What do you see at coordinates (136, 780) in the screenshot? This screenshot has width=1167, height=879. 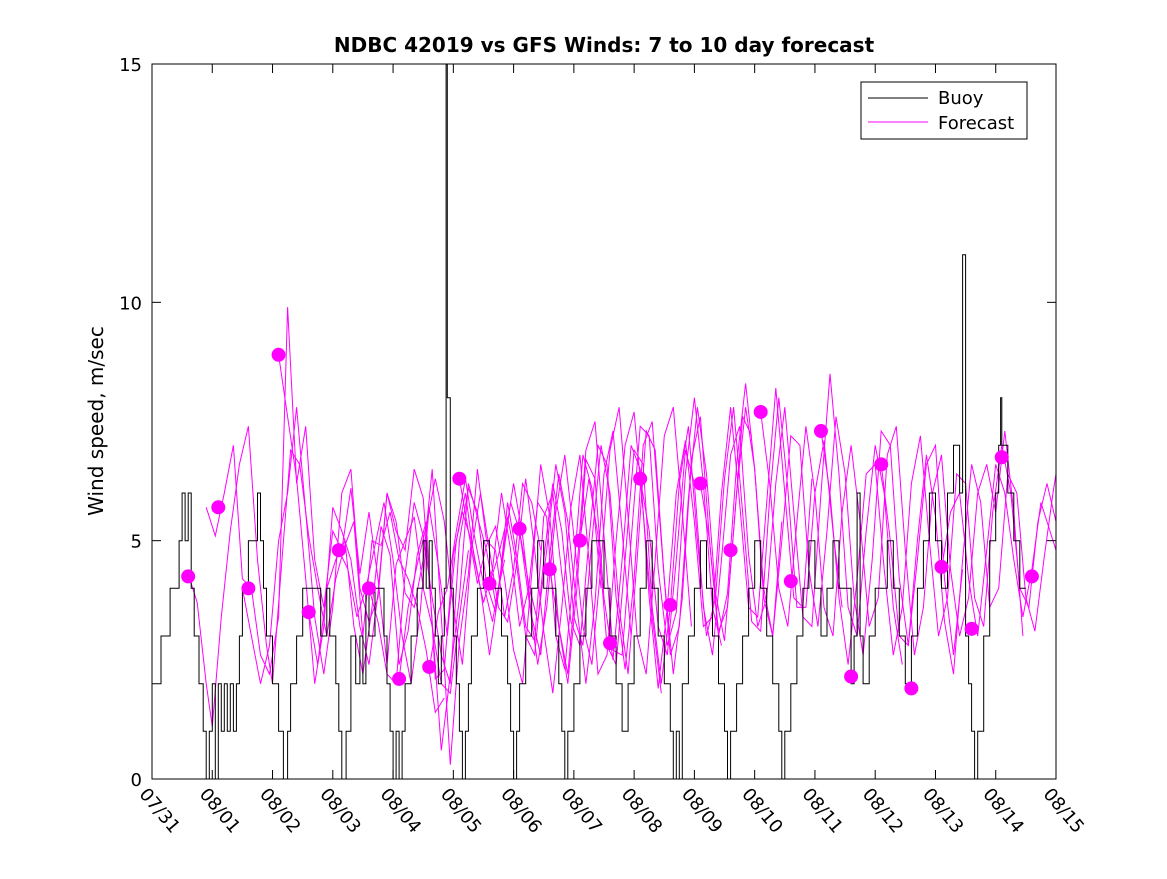 I see `y-tick-label: 0` at bounding box center [136, 780].